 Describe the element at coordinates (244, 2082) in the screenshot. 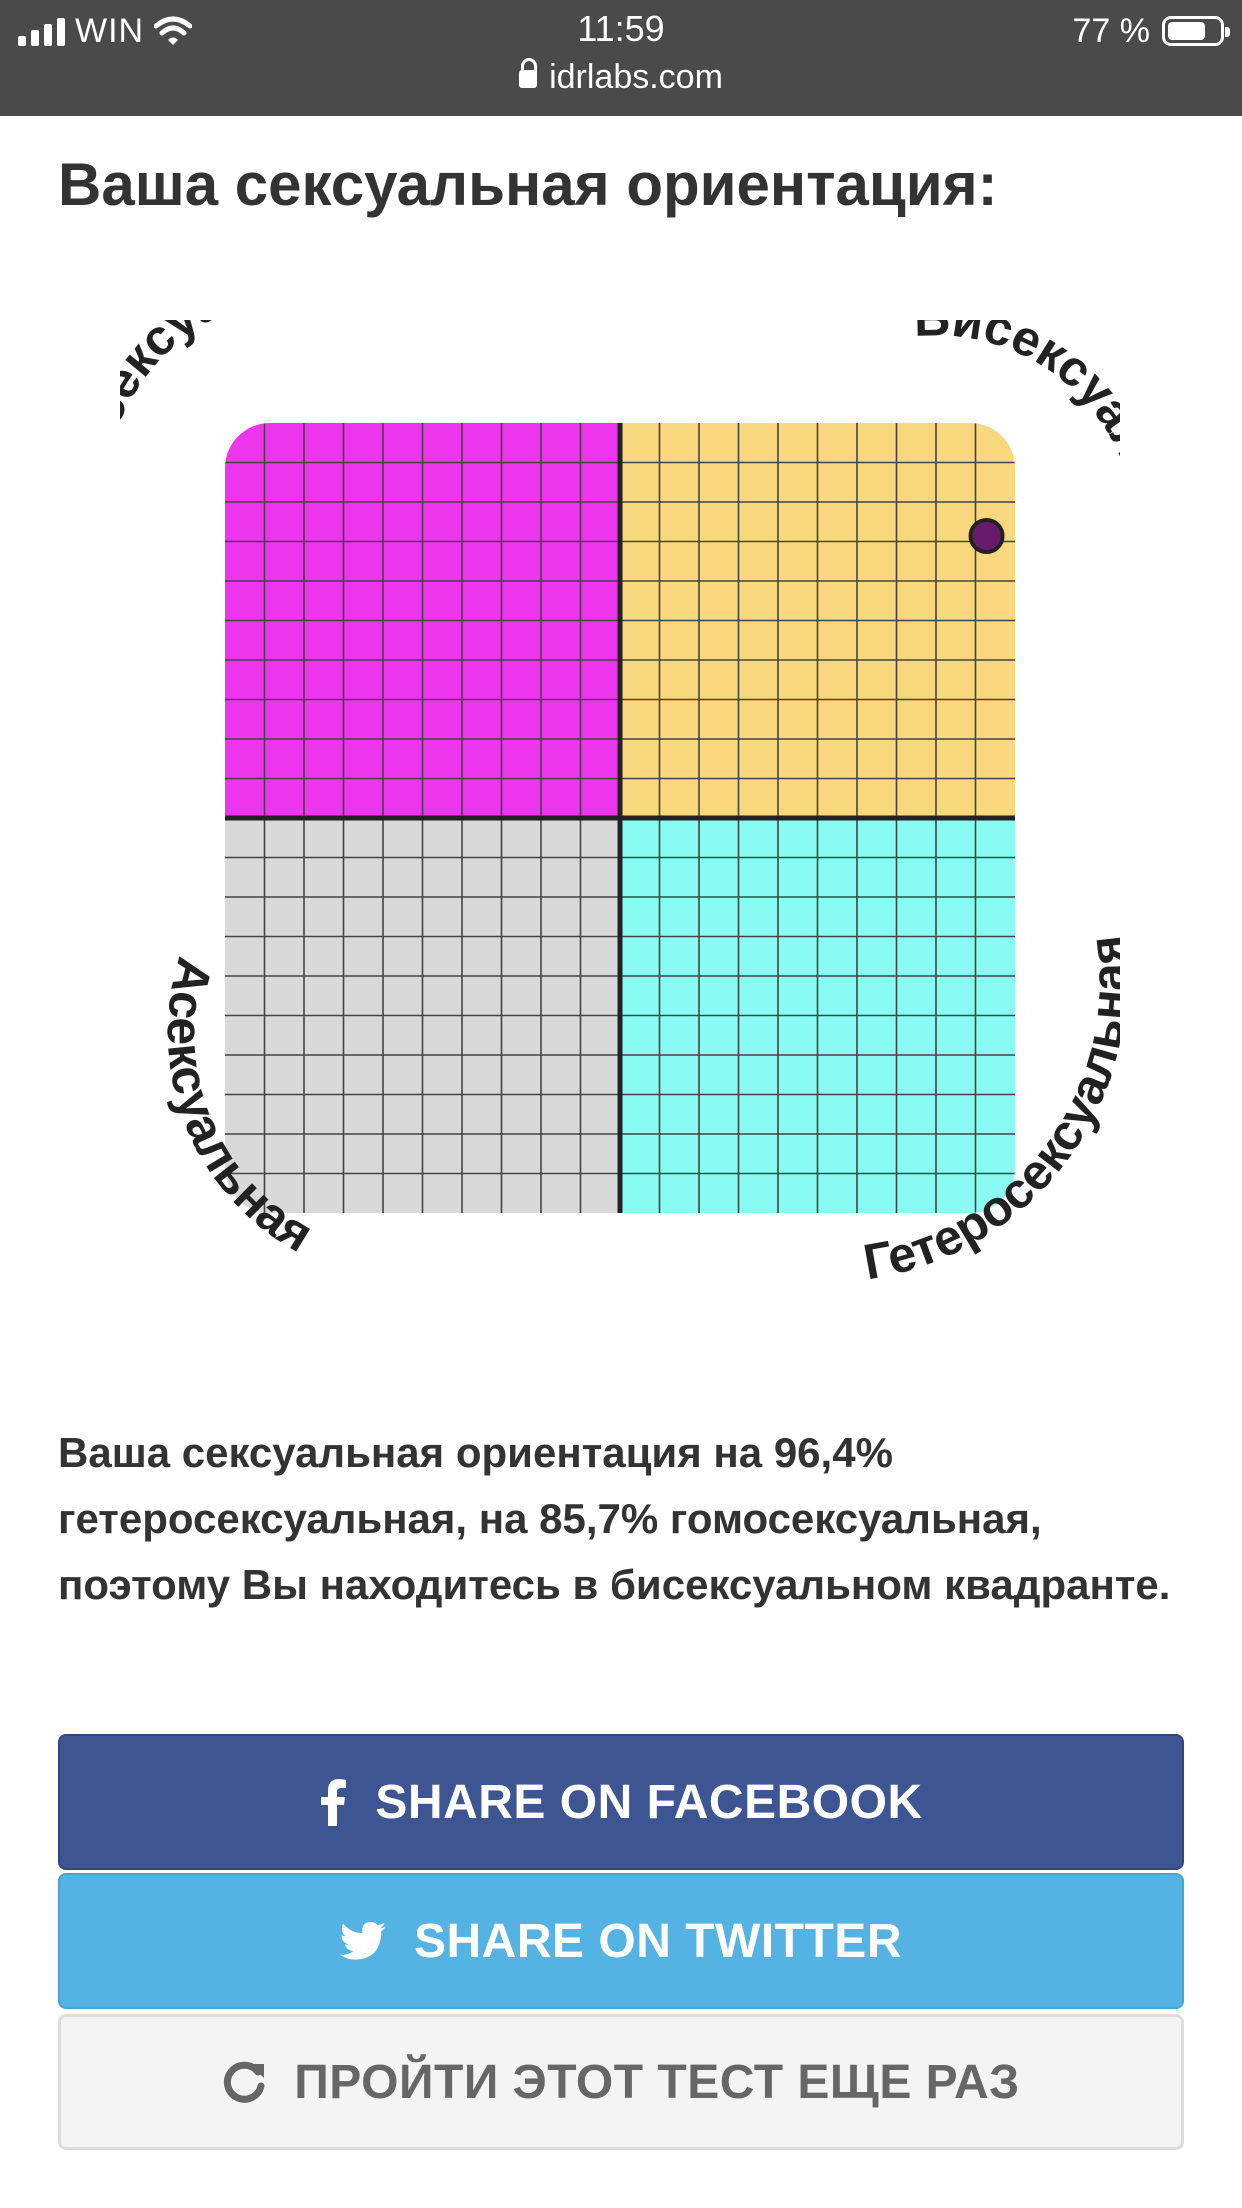

I see `refresh-icon` at that location.